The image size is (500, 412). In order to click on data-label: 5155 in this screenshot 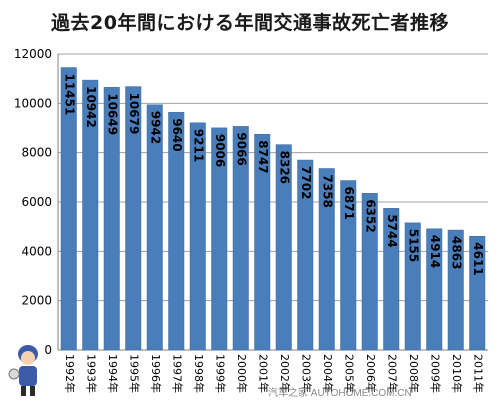, I will do `click(413, 245)`.